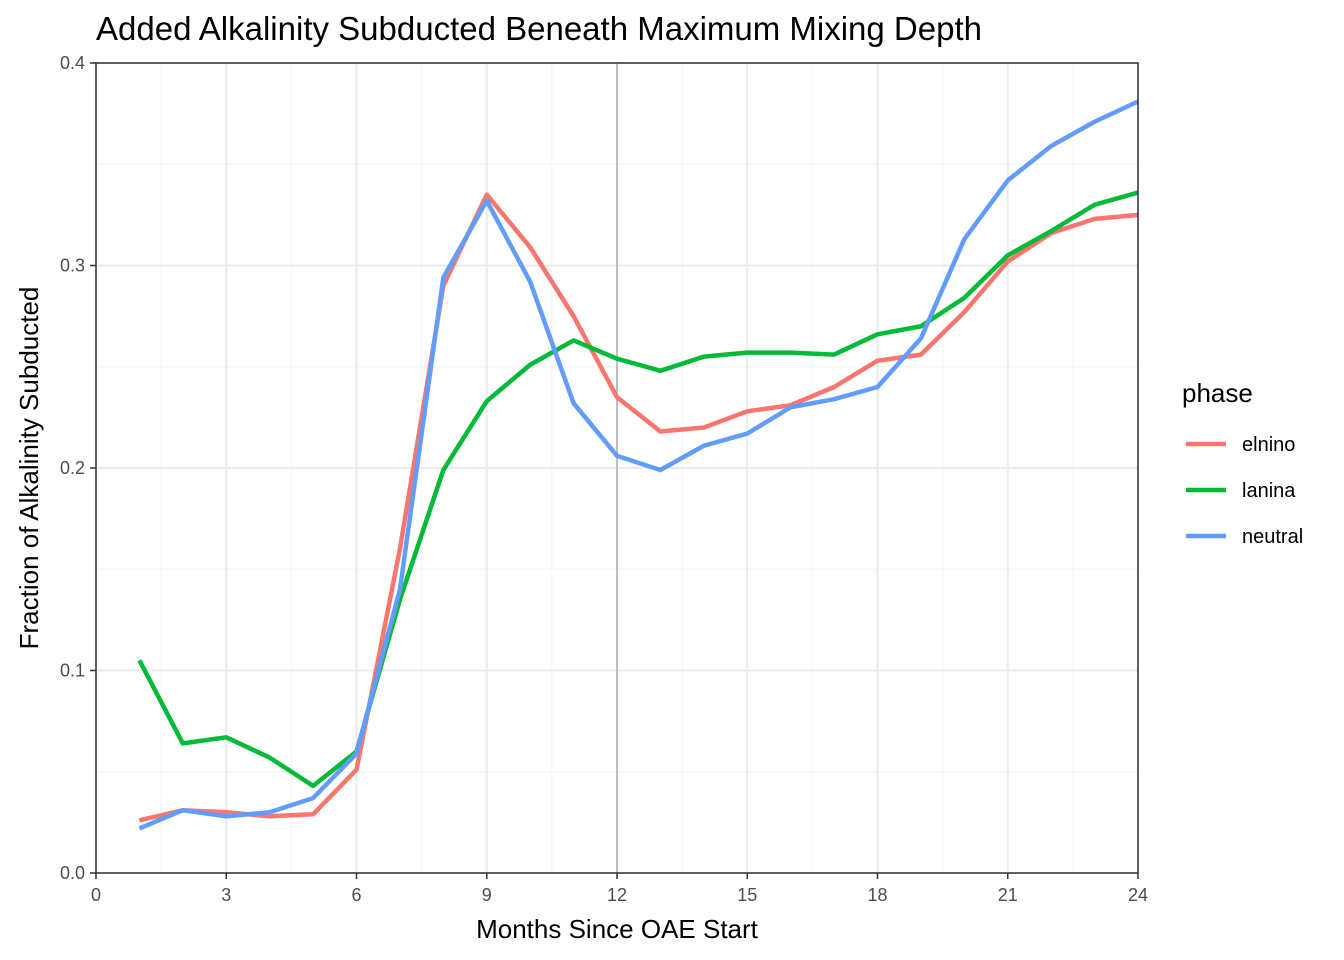 This screenshot has height=960, width=1344. I want to click on x-tick-label: 12, so click(617, 895).